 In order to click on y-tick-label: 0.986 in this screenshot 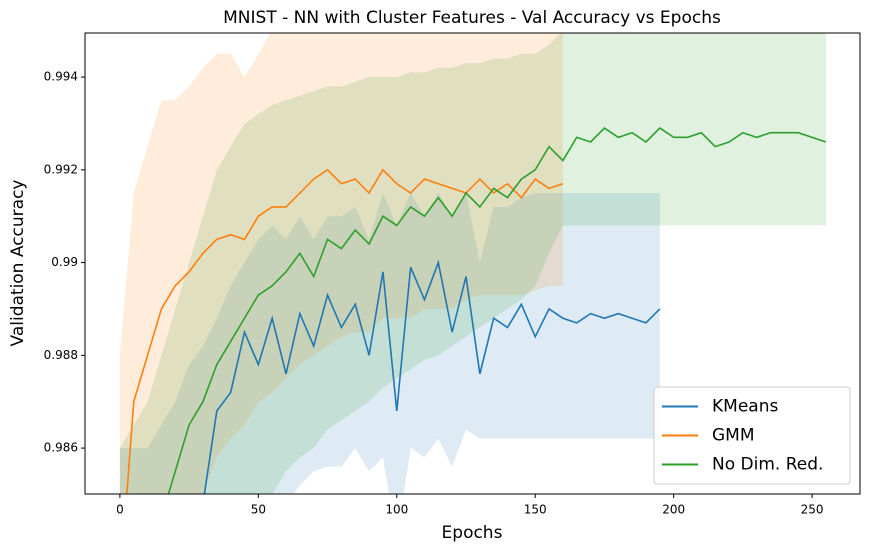, I will do `click(61, 448)`.